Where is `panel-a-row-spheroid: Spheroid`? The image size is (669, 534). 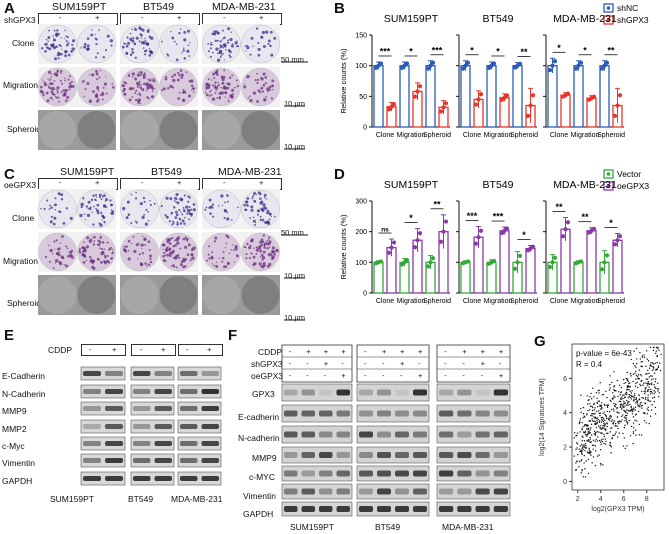 panel-a-row-spheroid: Spheroid is located at coordinates (24, 129).